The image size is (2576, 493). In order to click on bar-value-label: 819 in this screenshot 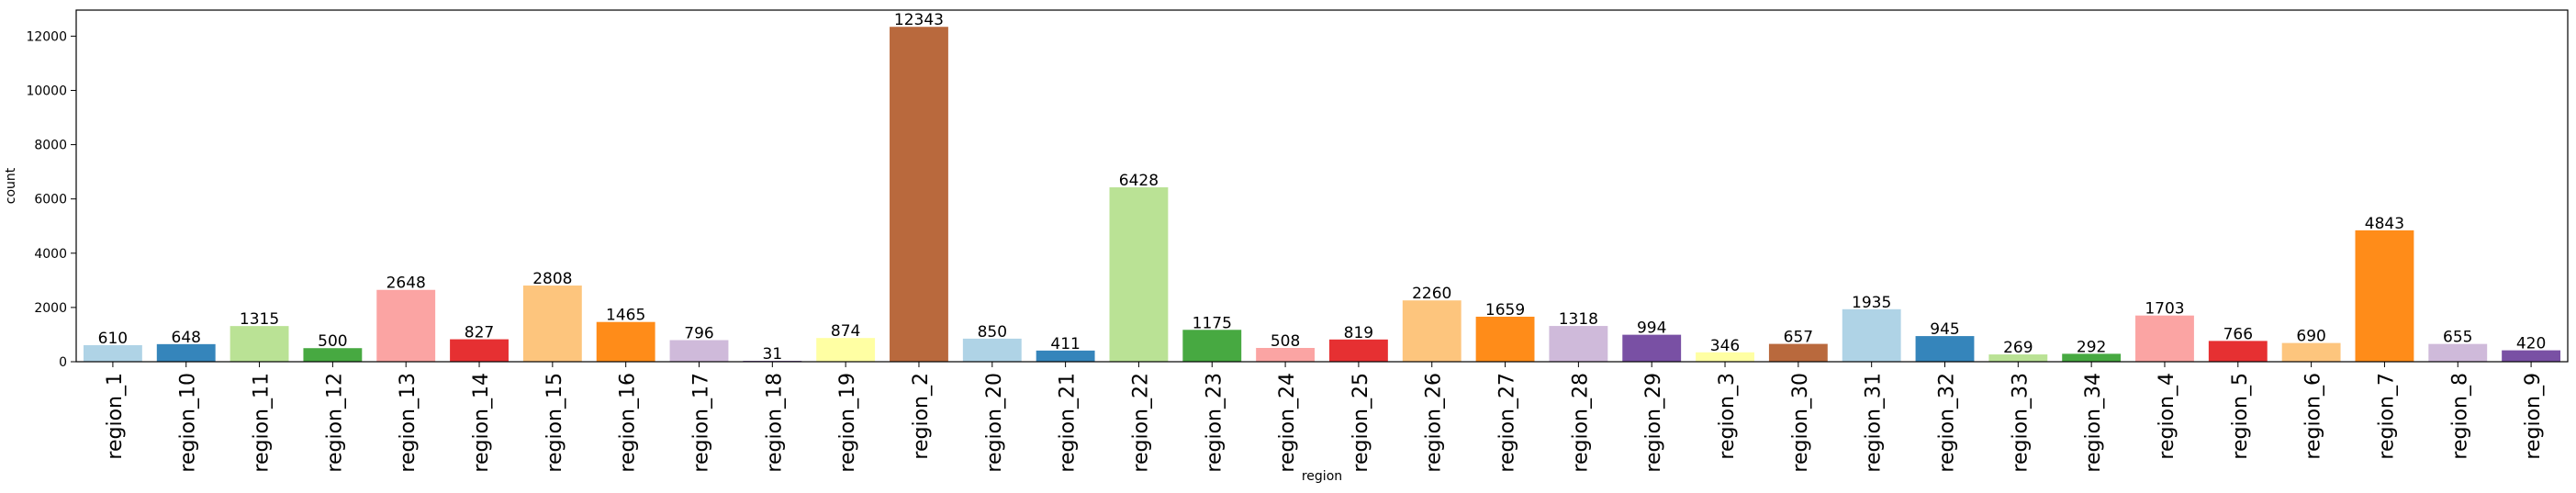, I will do `click(1358, 333)`.